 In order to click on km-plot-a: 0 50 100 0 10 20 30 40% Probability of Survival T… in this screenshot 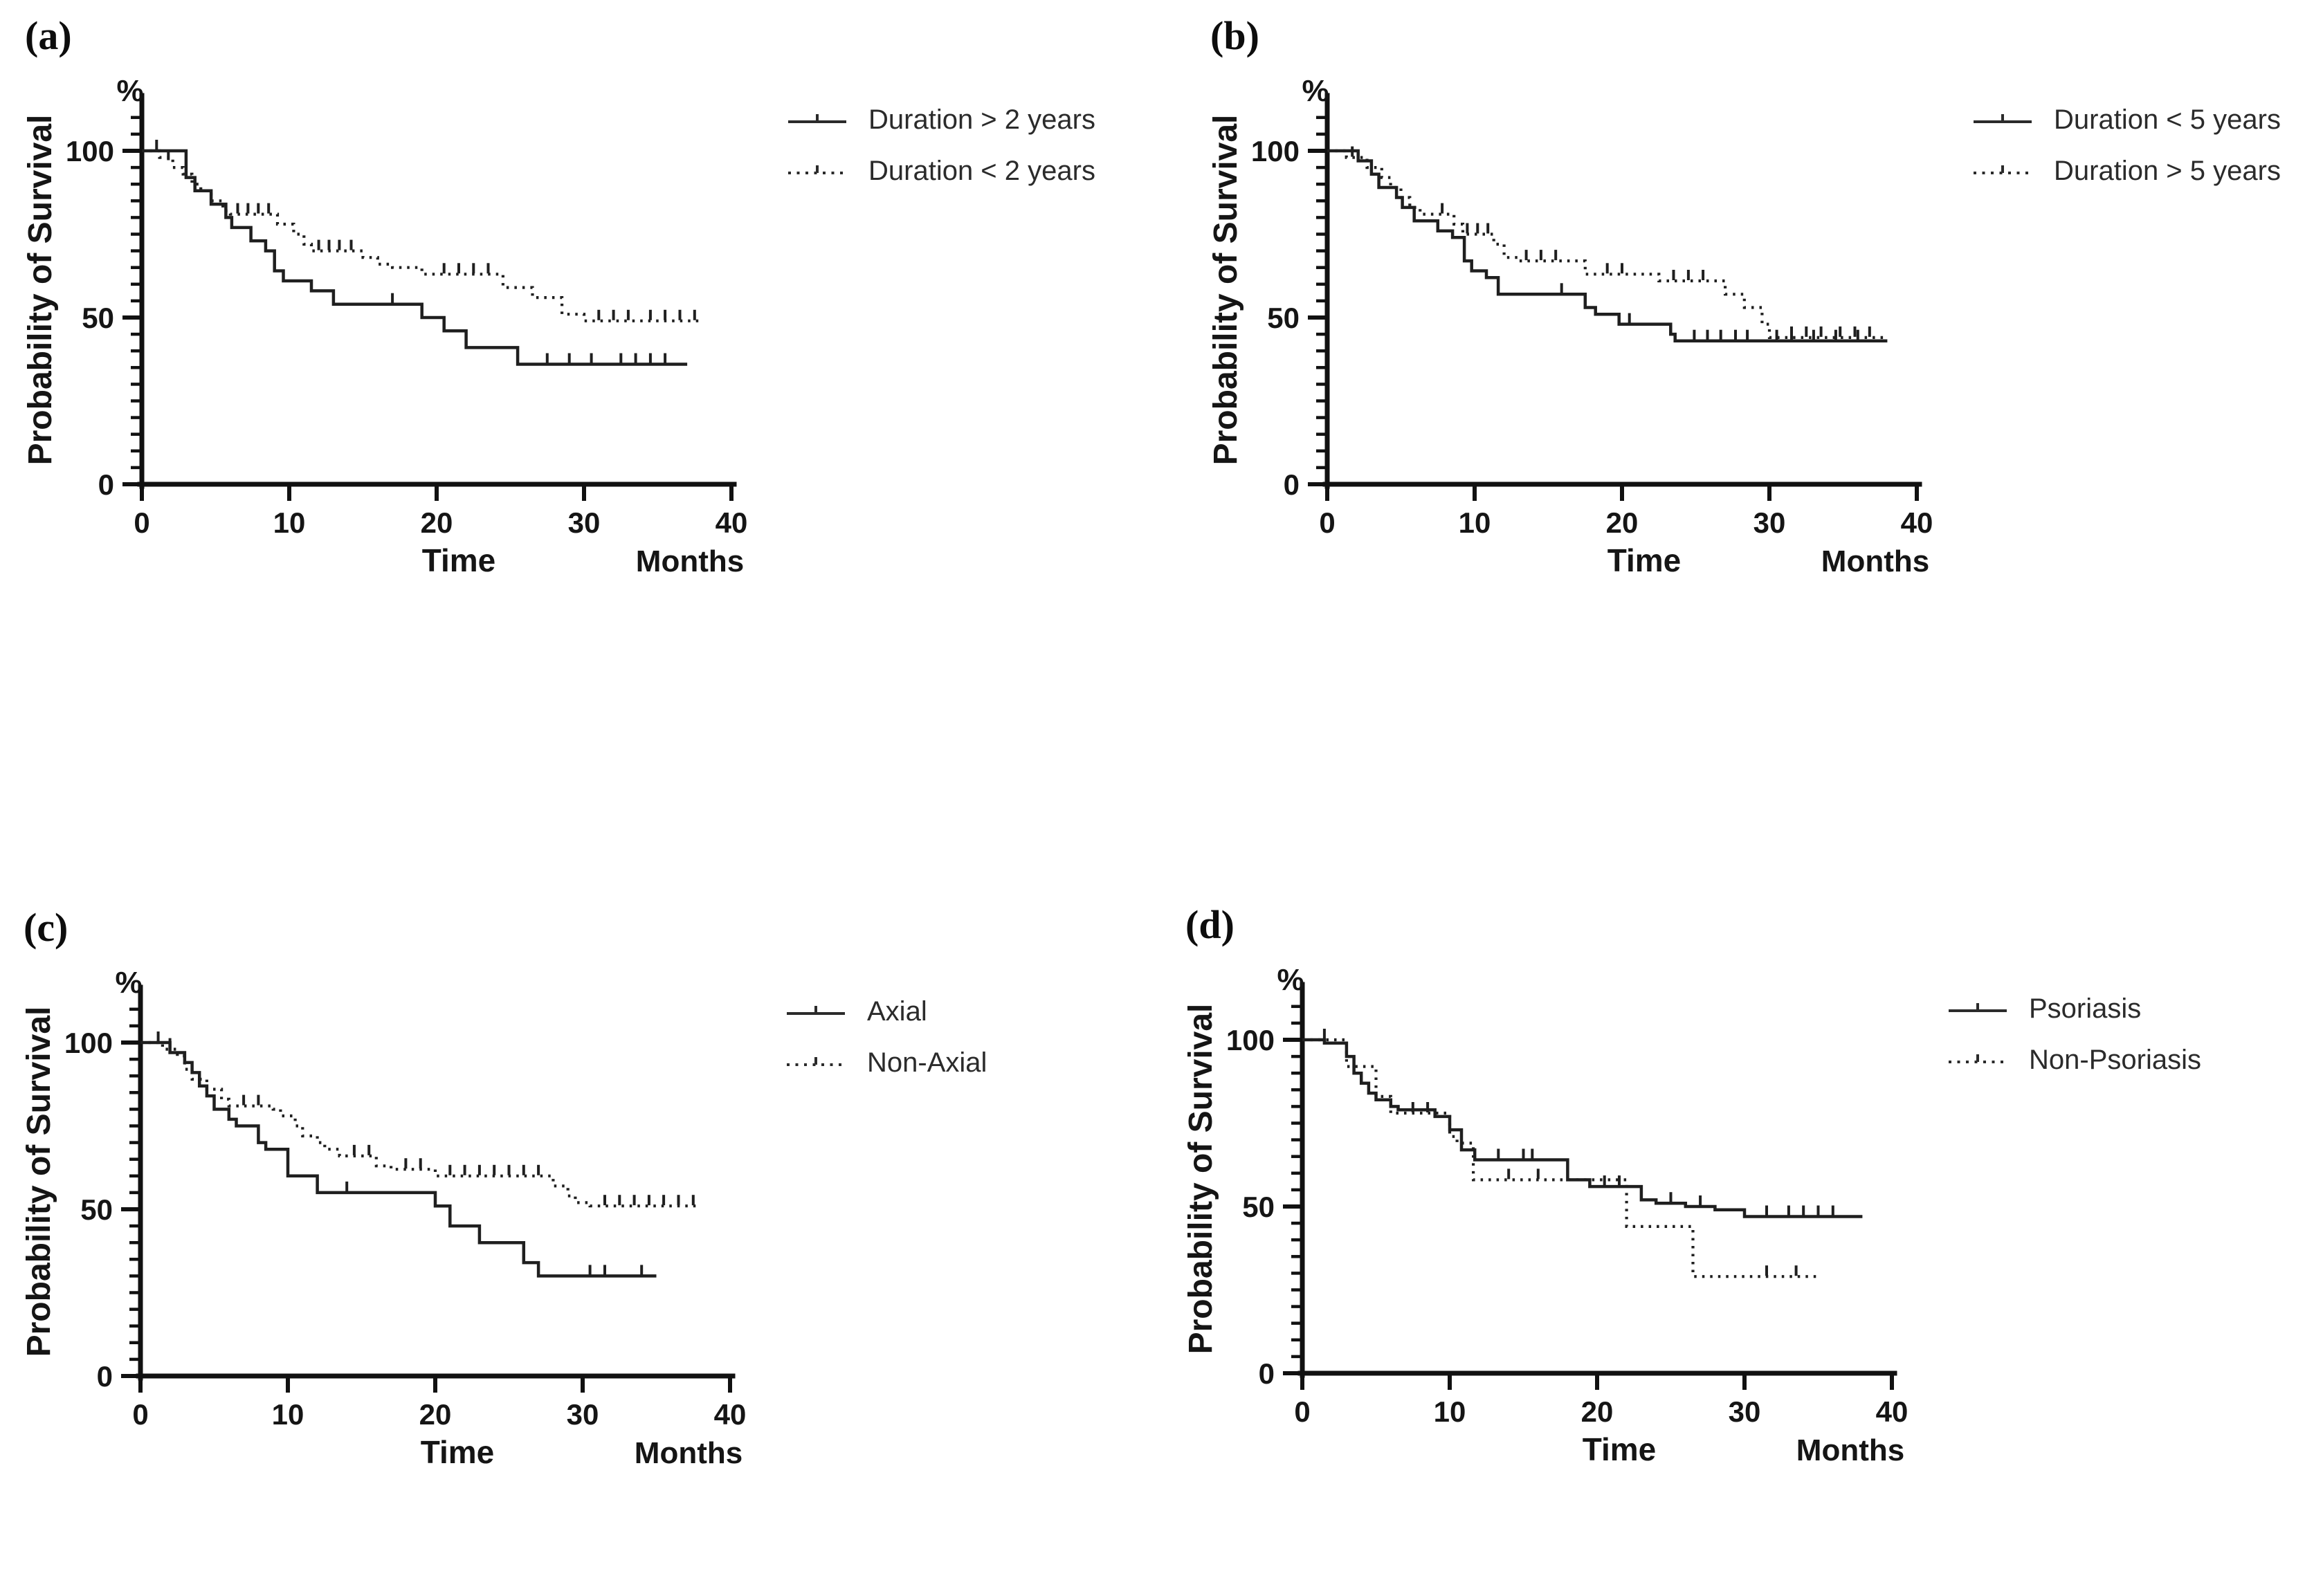, I will do `click(385, 326)`.